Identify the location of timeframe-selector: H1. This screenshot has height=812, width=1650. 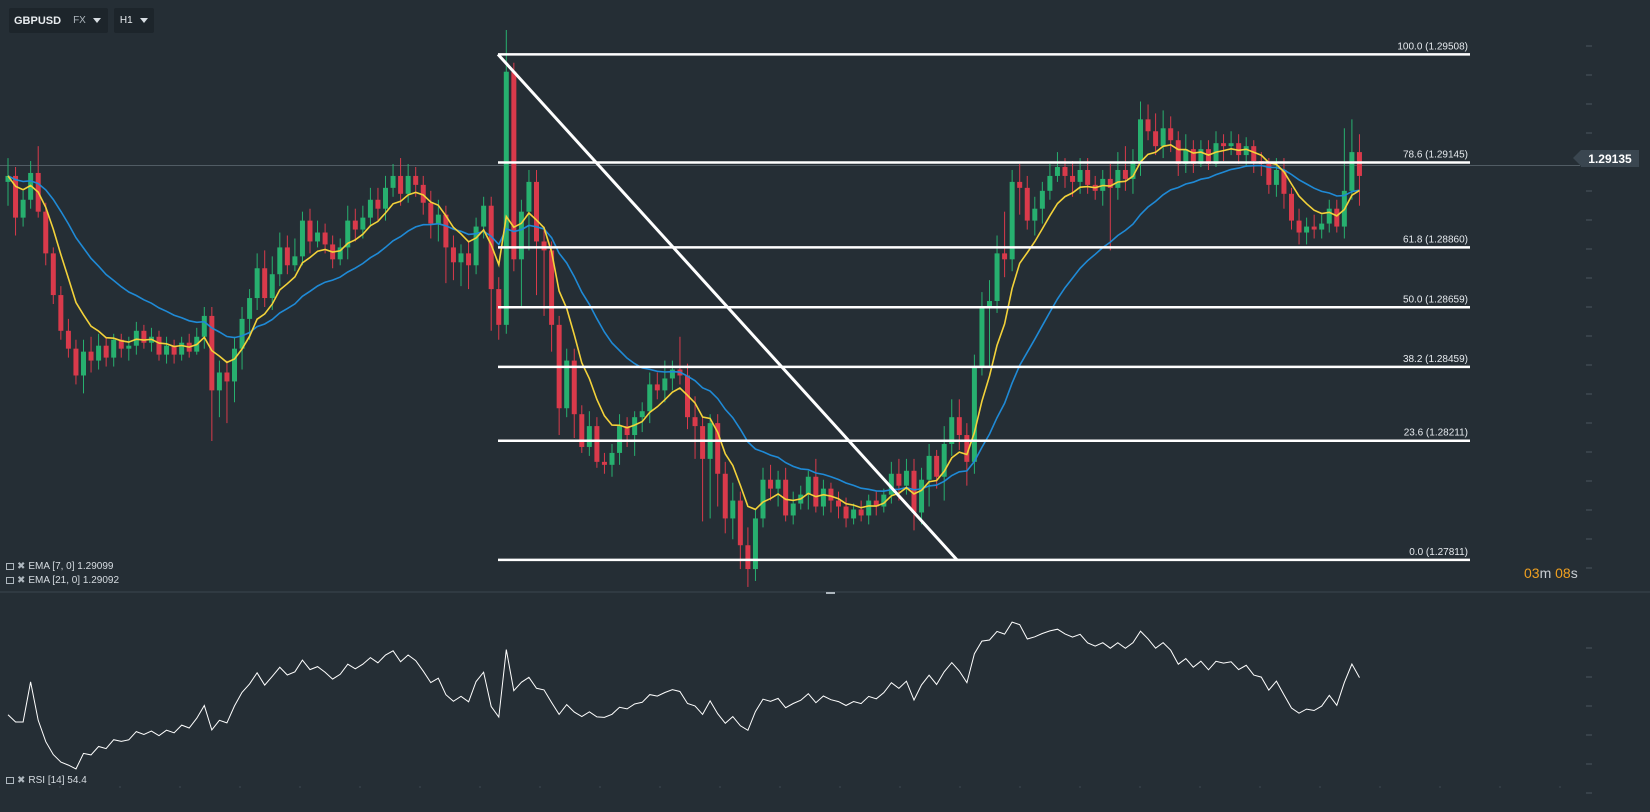
(133, 20).